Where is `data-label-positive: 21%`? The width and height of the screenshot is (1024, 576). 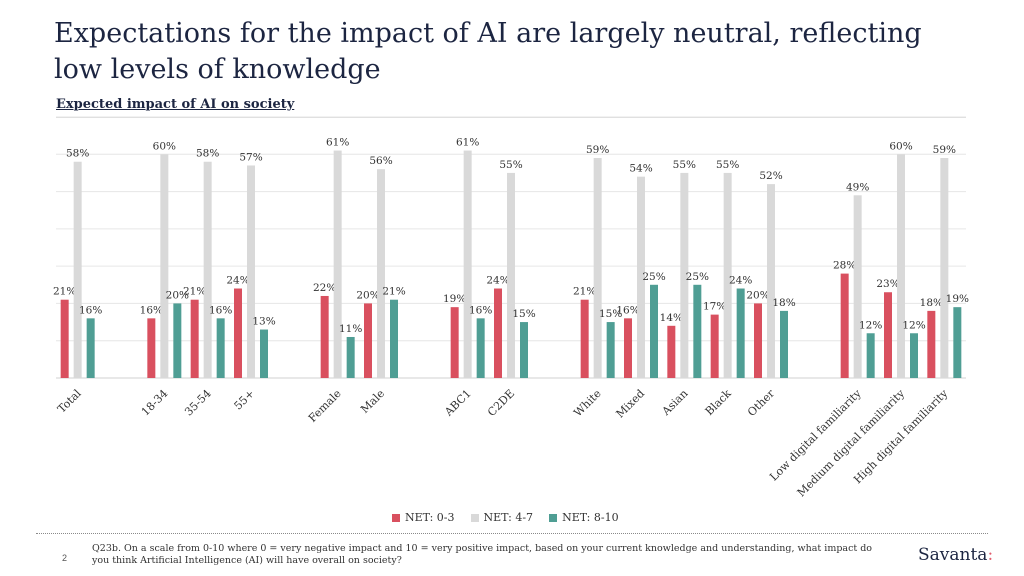
data-label-positive: 21% is located at coordinates (393, 292).